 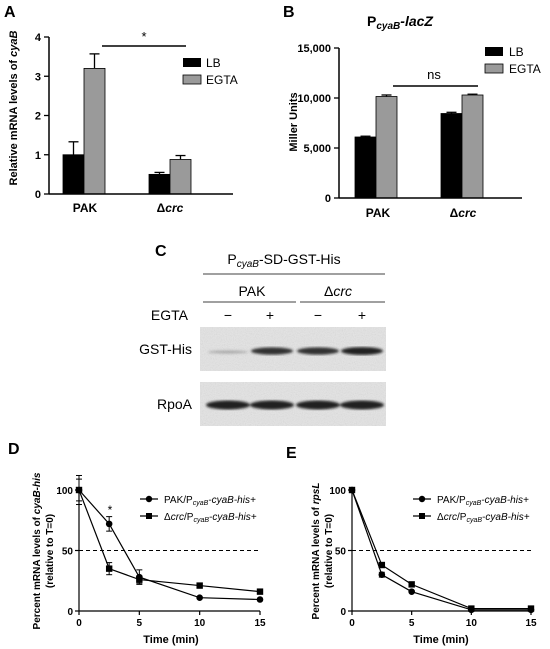 What do you see at coordinates (337, 491) in the screenshot?
I see `panel-e-ytick-label-2: 100` at bounding box center [337, 491].